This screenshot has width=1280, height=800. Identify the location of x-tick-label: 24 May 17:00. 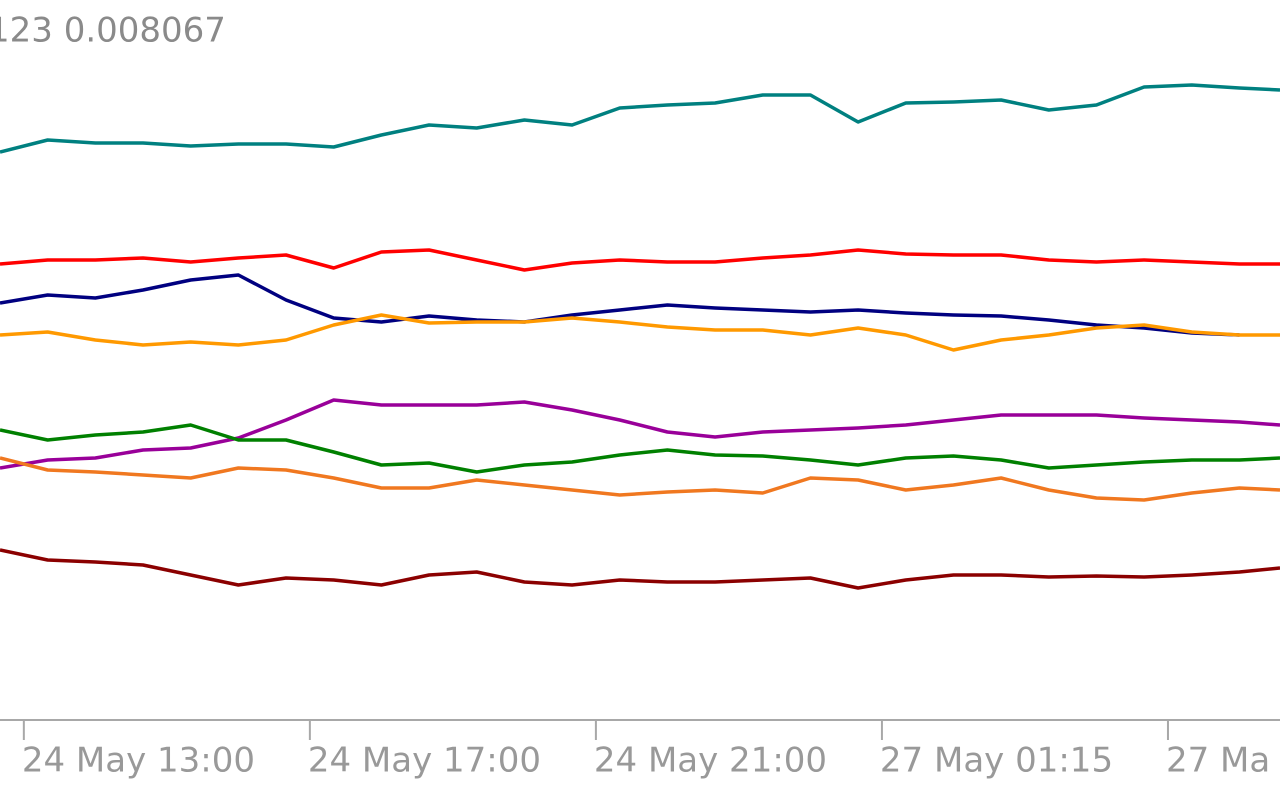
(424, 761).